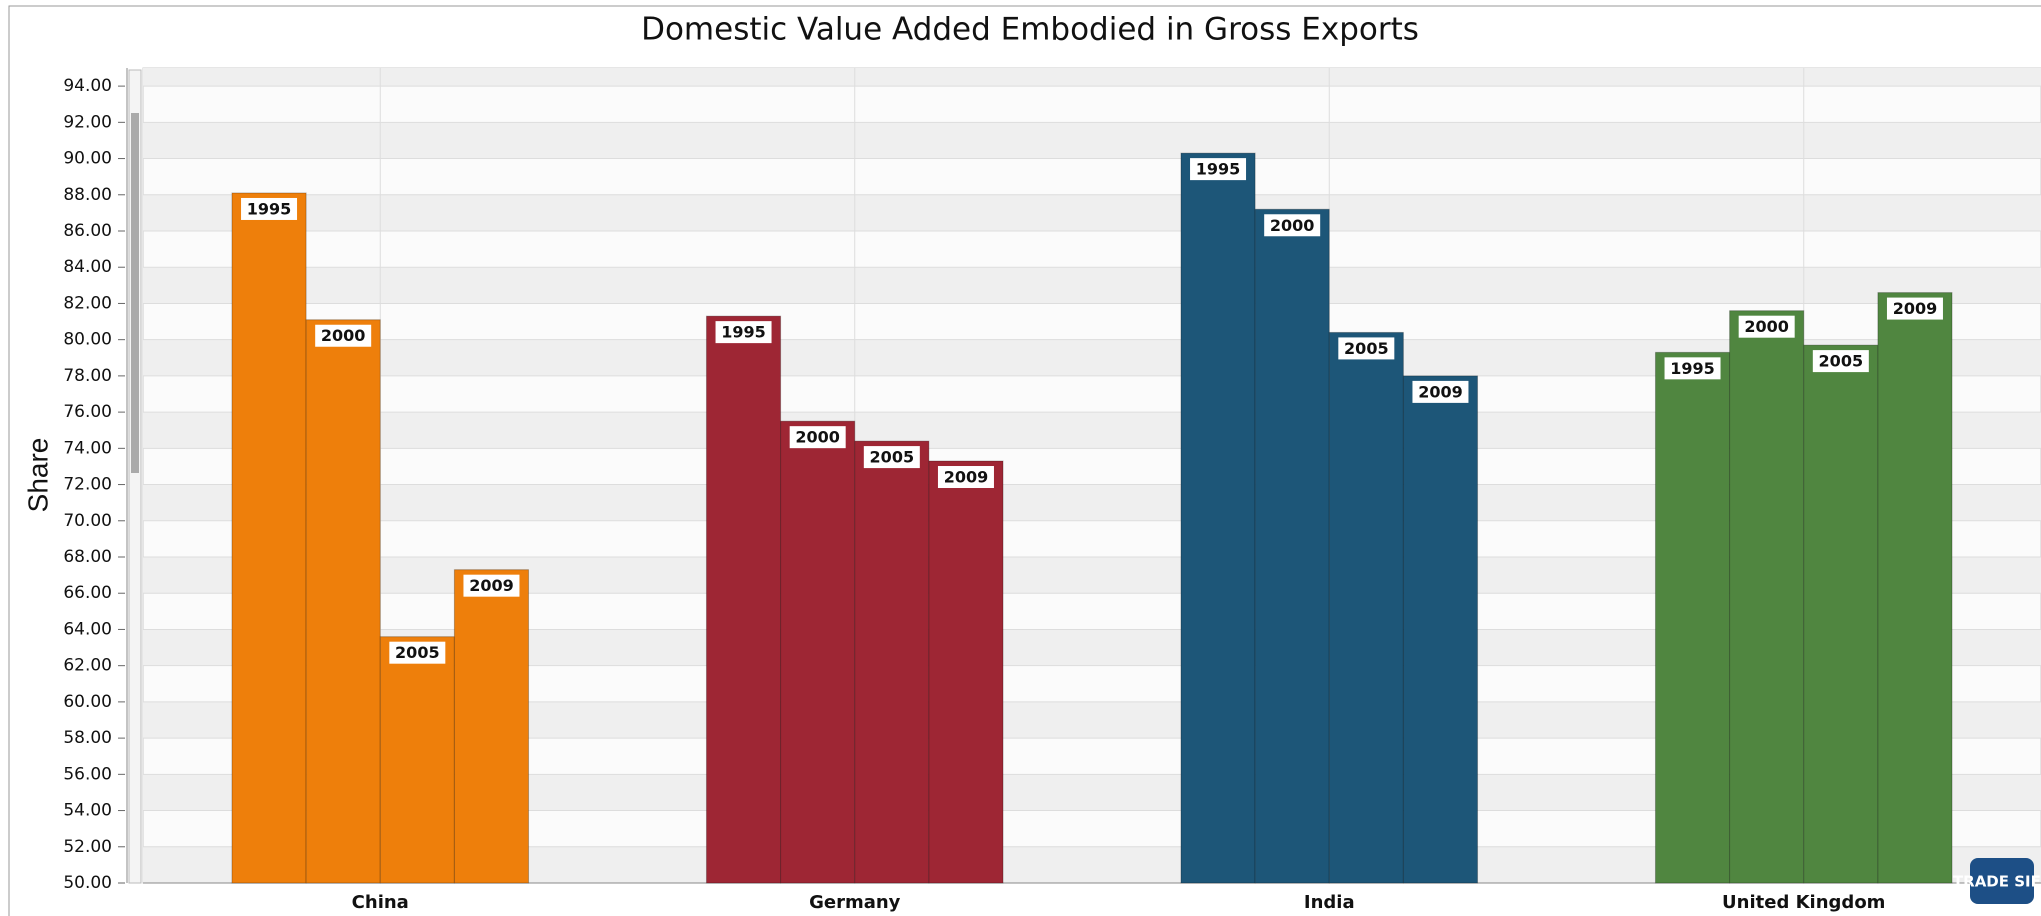 The height and width of the screenshot is (916, 2041). Describe the element at coordinates (87, 593) in the screenshot. I see `y-tick-label: 66.00` at that location.